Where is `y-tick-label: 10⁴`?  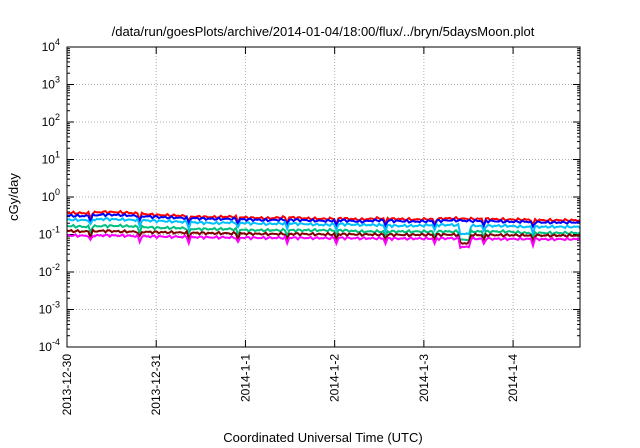 y-tick-label: 10⁴ is located at coordinates (51, 45).